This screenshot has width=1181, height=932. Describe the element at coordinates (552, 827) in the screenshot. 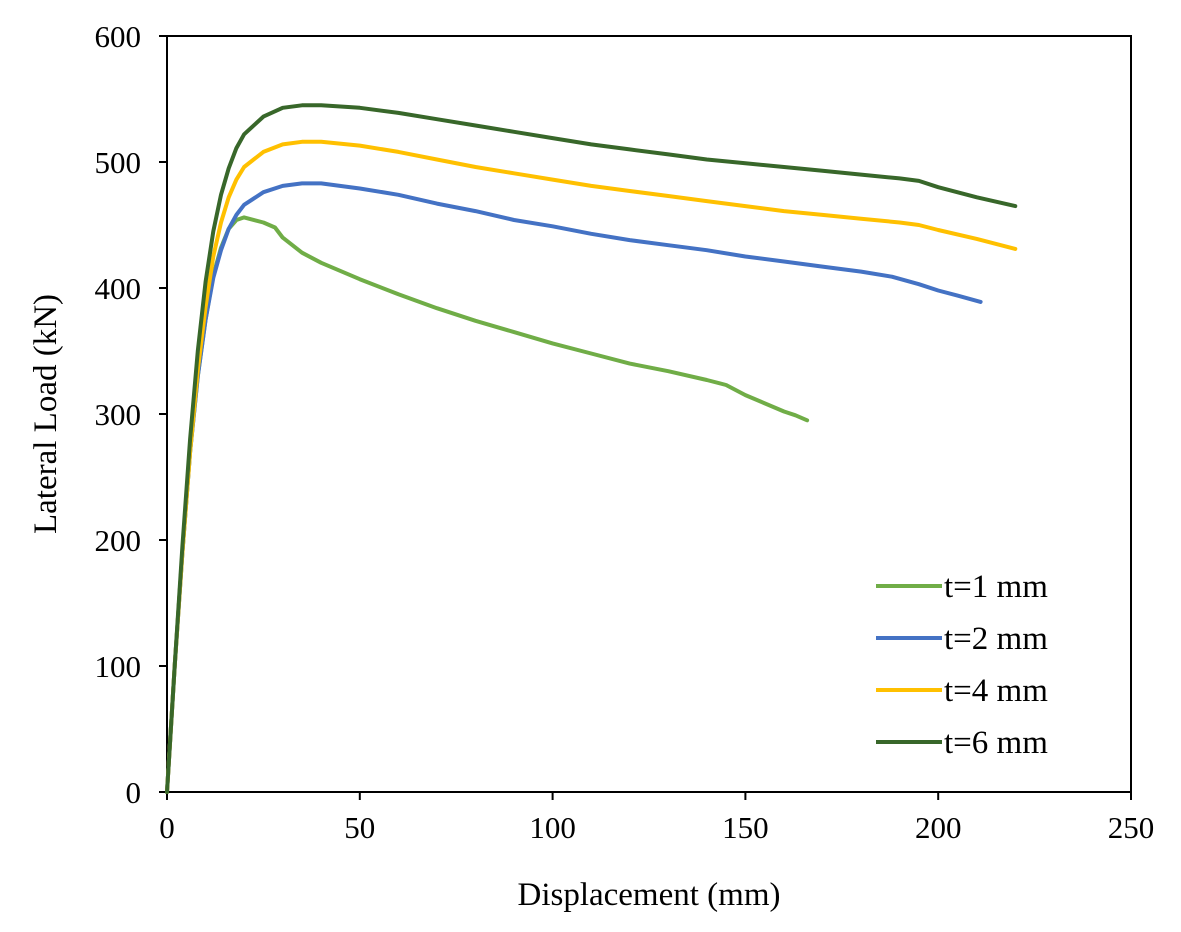

I see `x-tick-label: 100` at that location.